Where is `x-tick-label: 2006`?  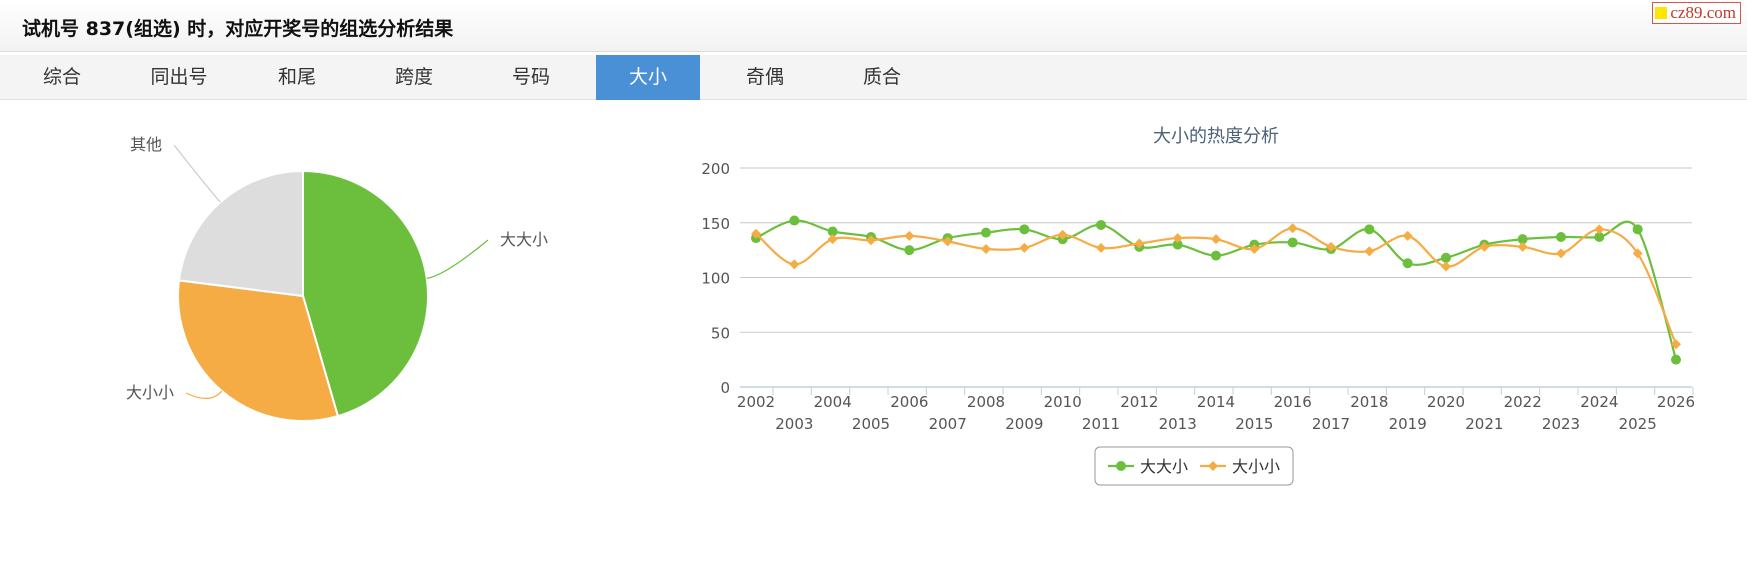 x-tick-label: 2006 is located at coordinates (909, 402).